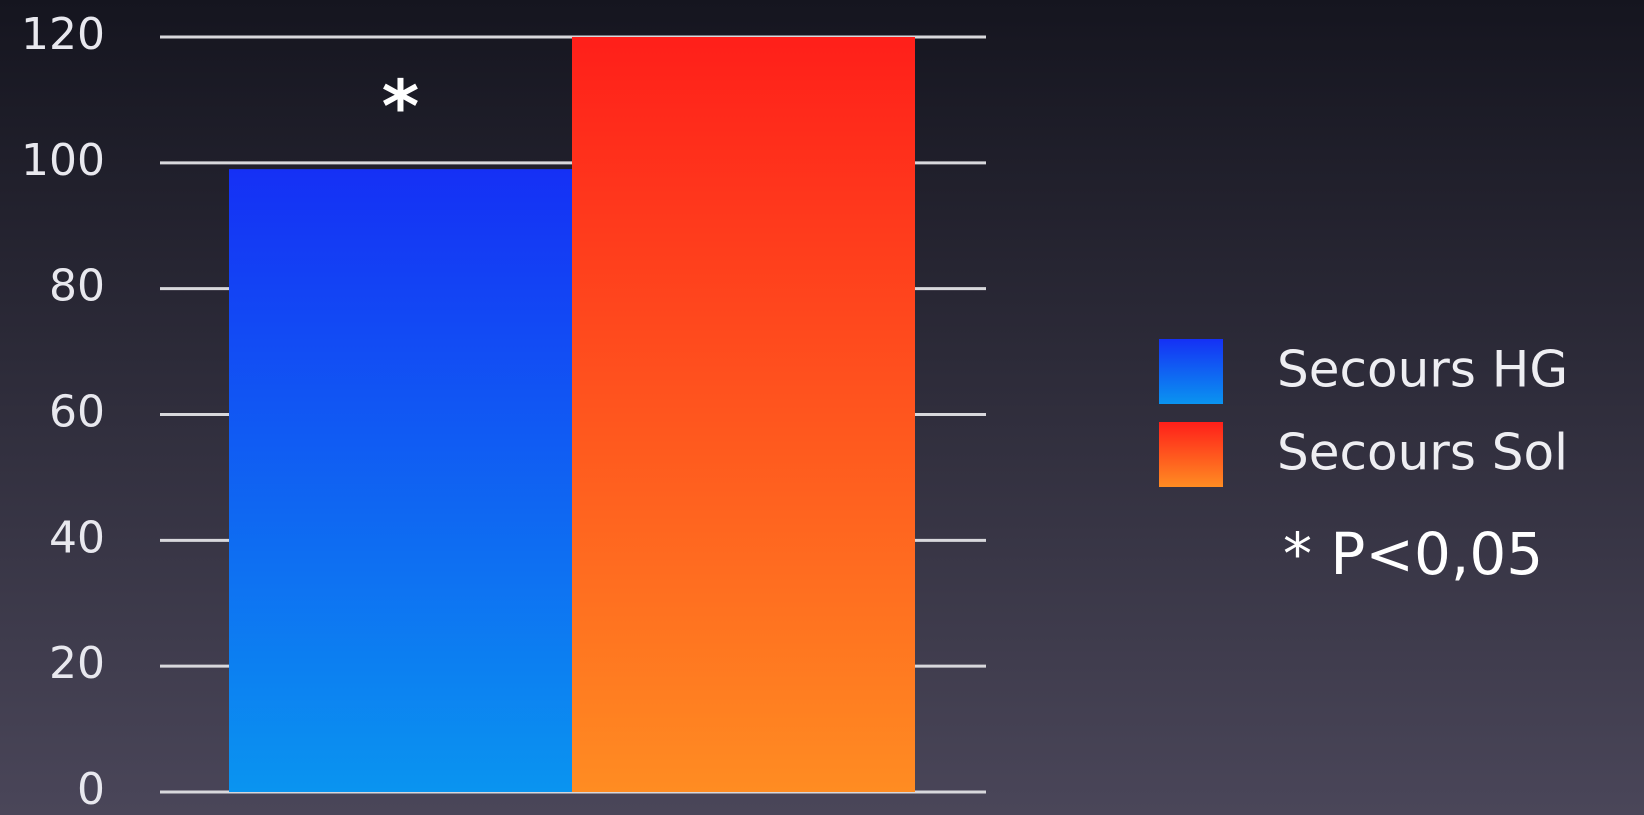 The height and width of the screenshot is (815, 1644). I want to click on y-tick-label: 60, so click(77, 412).